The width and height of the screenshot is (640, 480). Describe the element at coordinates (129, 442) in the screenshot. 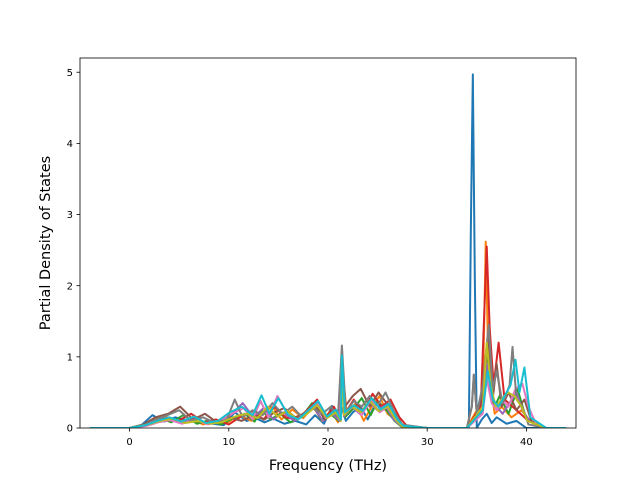

I see `x-tick-label: 0` at that location.